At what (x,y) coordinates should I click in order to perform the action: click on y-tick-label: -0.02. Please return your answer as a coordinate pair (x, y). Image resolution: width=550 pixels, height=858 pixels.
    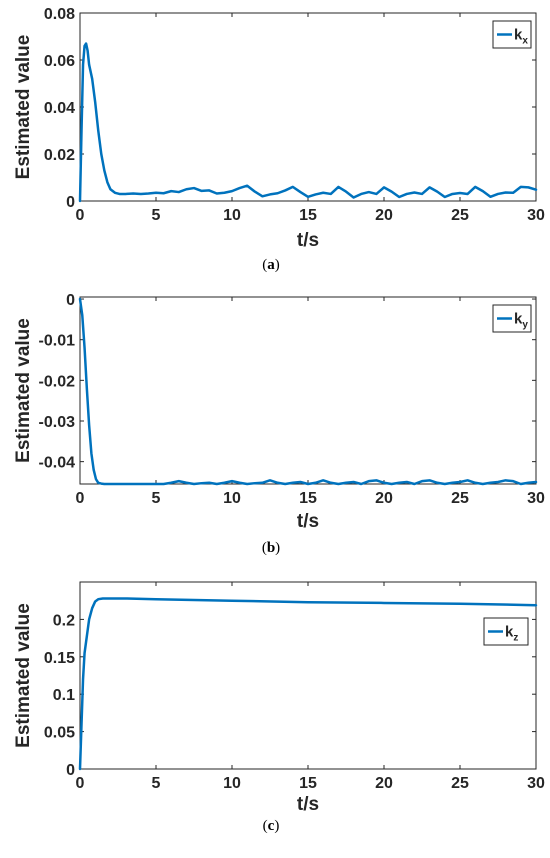
    Looking at the image, I should click on (57, 381).